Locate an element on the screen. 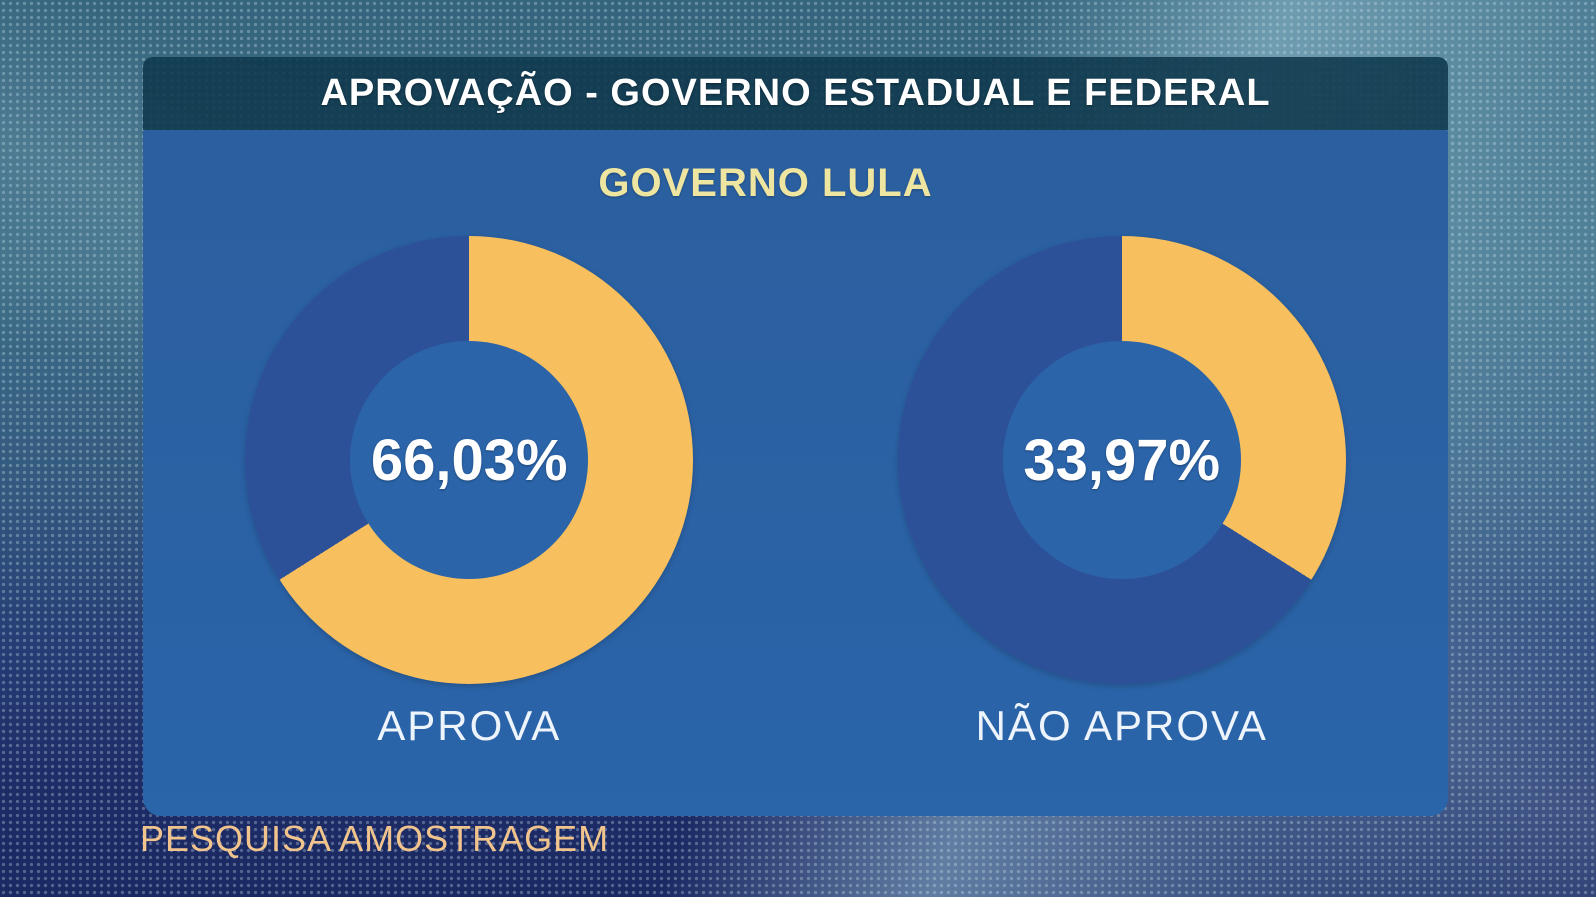 The image size is (1596, 897). chart-title: GOVERNO LULA is located at coordinates (765, 183).